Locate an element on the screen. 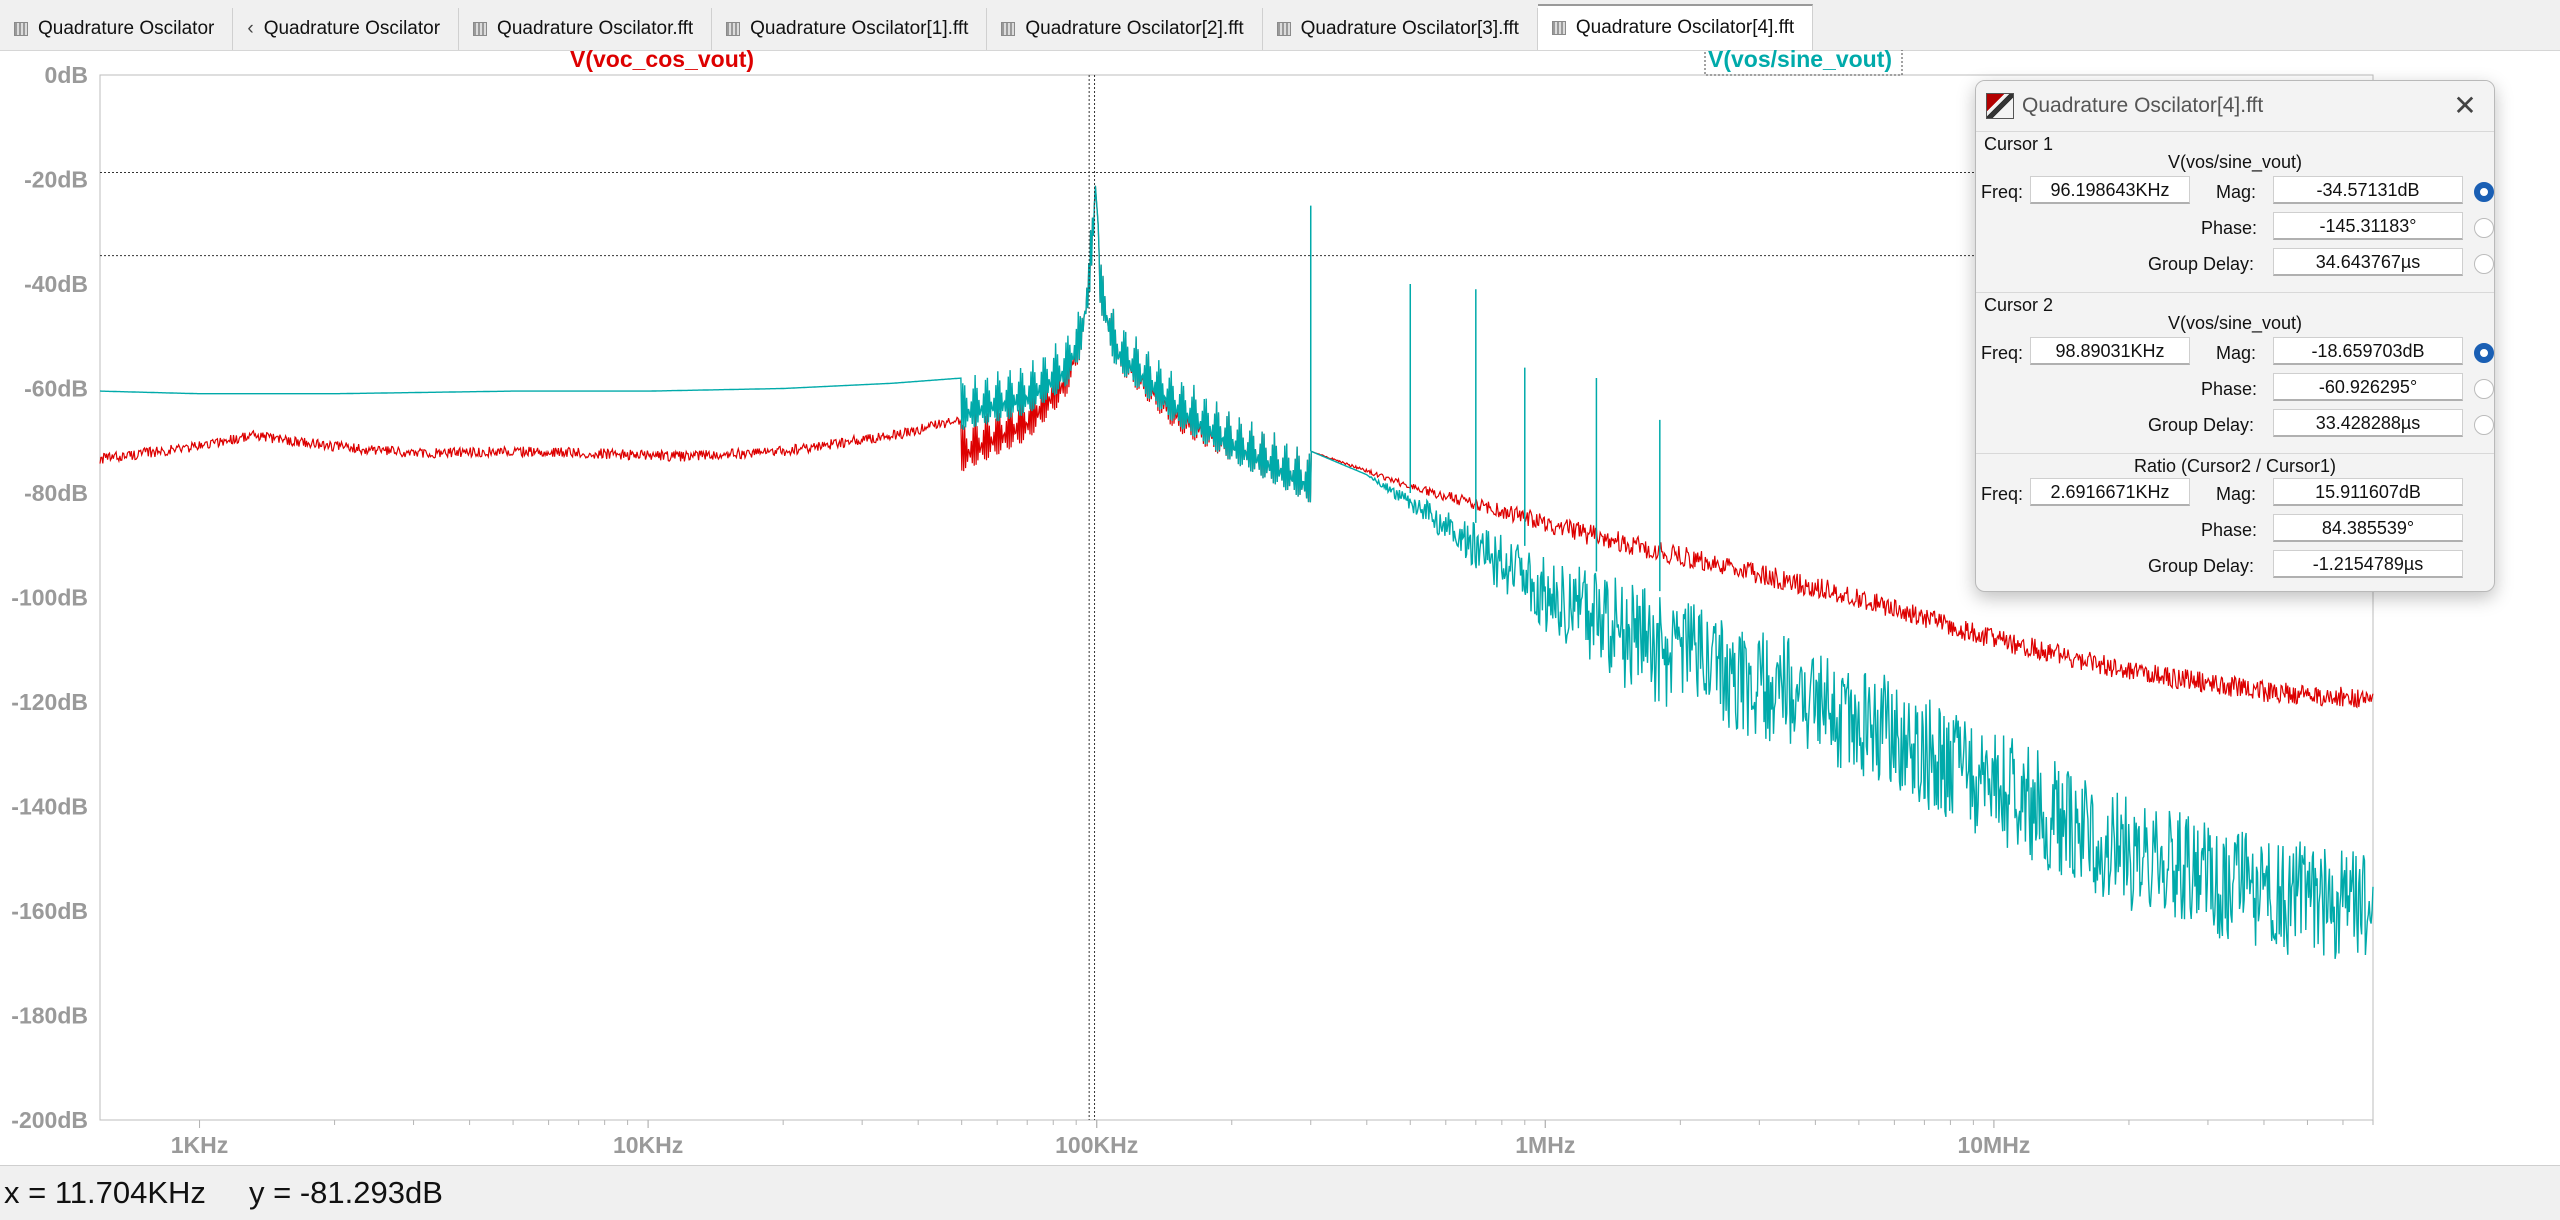  tab-label: Quadrature Oscilator.fft is located at coordinates (595, 28).